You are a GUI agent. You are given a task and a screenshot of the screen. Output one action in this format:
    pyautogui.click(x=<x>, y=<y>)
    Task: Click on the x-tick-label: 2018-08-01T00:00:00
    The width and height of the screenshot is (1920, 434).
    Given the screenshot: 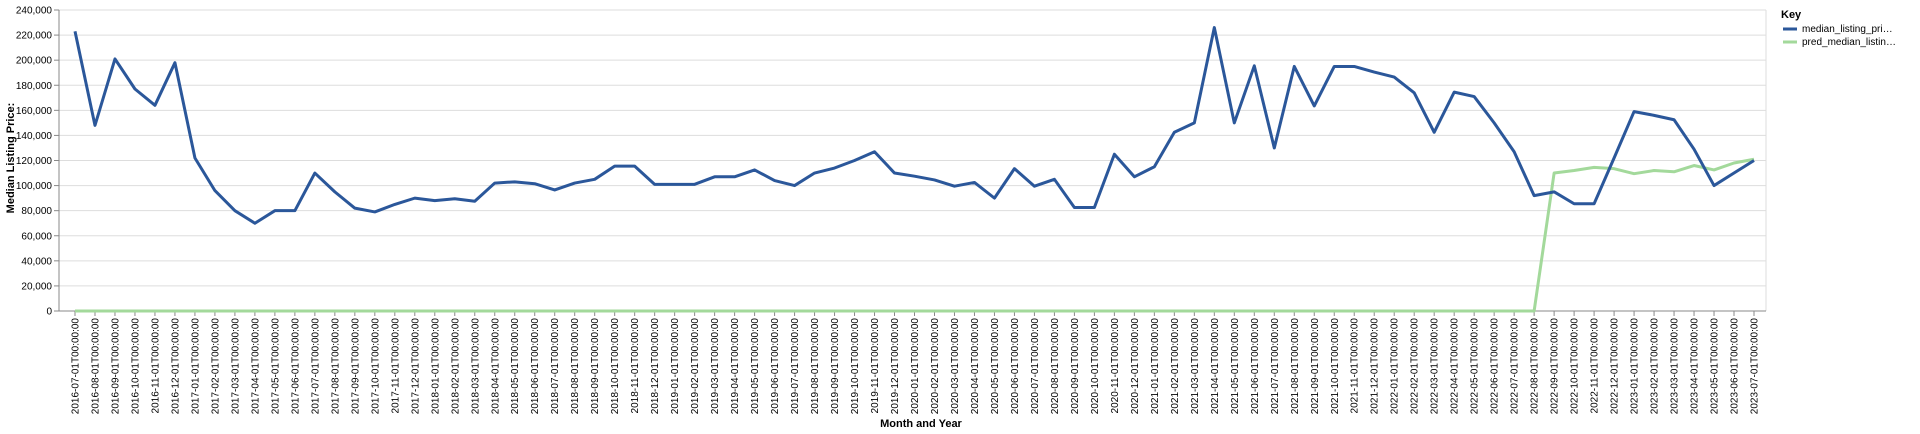 What is the action you would take?
    pyautogui.click(x=575, y=366)
    